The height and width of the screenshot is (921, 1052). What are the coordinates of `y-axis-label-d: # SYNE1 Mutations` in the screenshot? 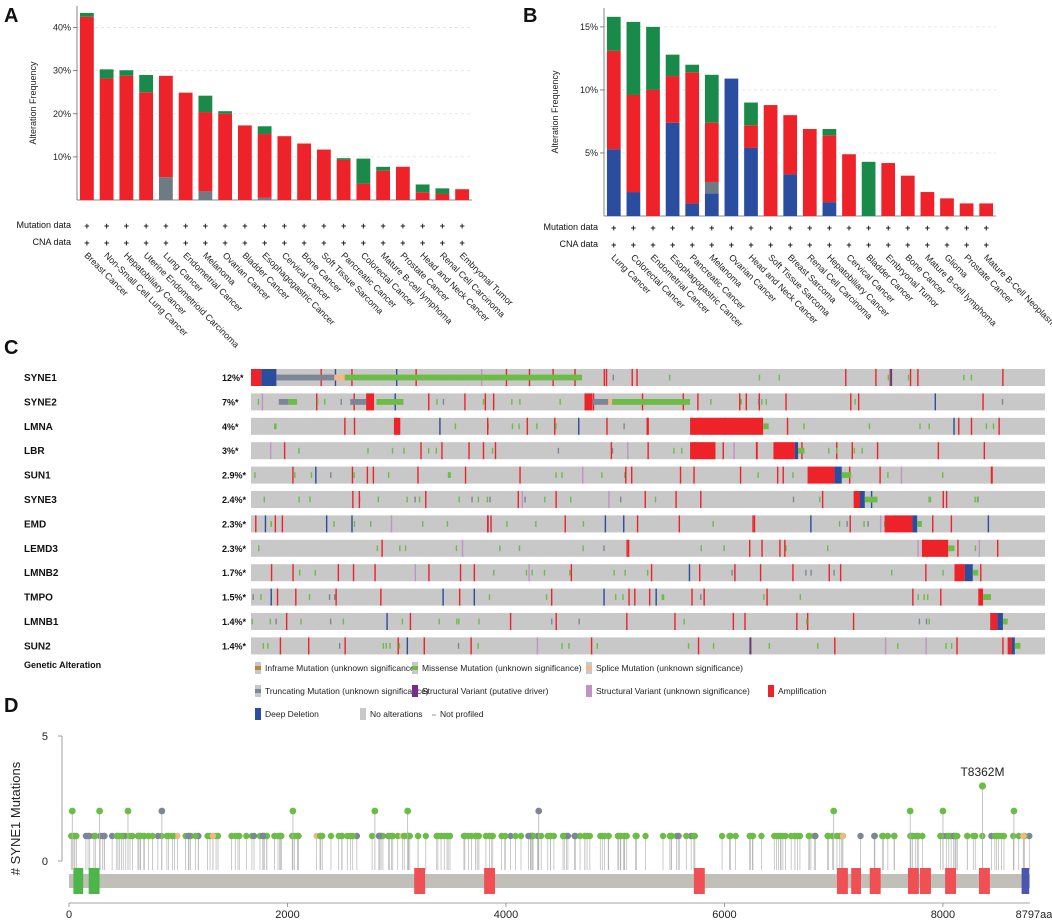 It's located at (15, 818).